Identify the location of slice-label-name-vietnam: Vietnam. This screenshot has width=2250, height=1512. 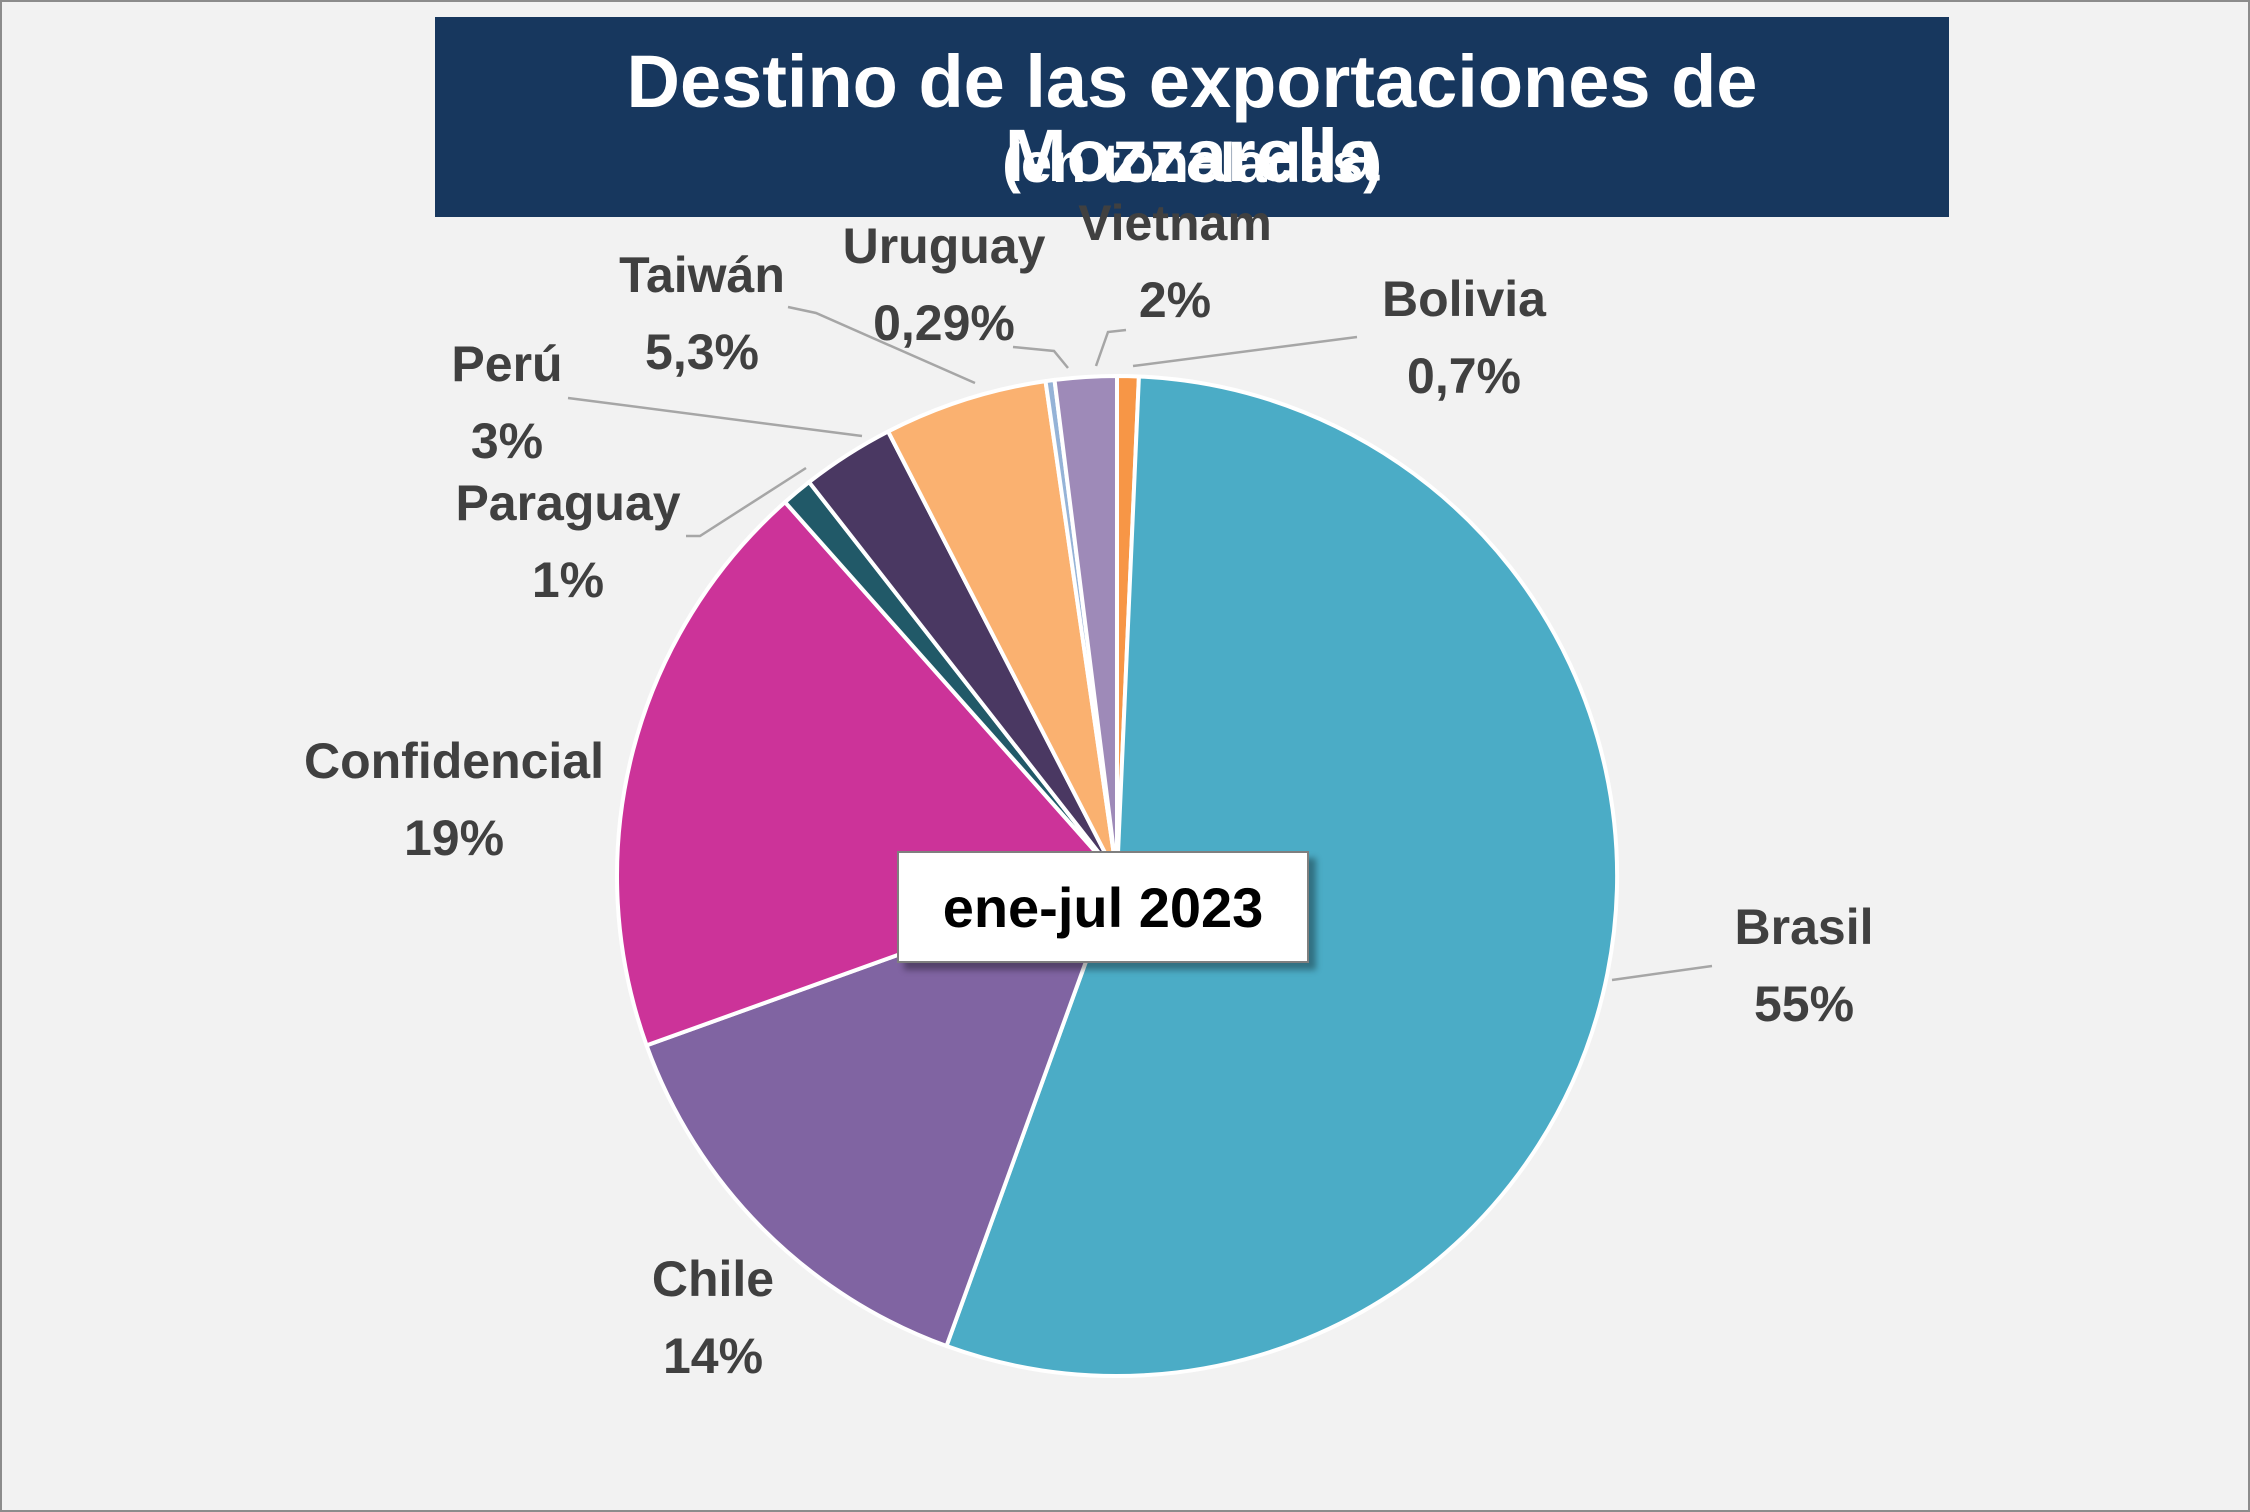
(1175, 223).